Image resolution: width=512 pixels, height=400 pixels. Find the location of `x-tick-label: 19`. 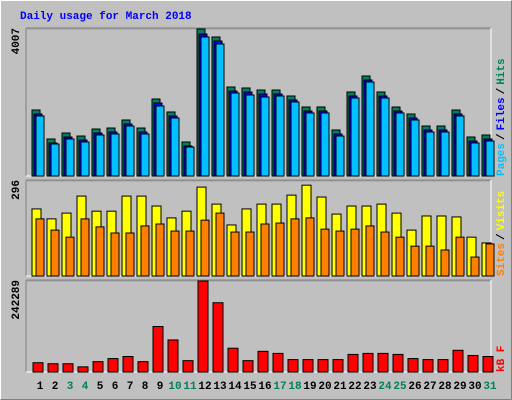

x-tick-label: 19 is located at coordinates (309, 387).